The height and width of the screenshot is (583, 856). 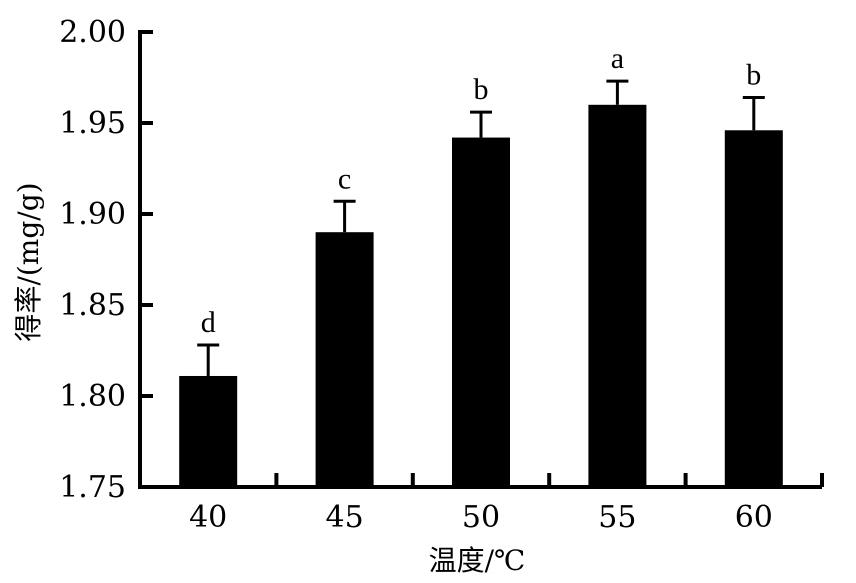 I want to click on y-tick-label: 1.90, so click(x=92, y=214).